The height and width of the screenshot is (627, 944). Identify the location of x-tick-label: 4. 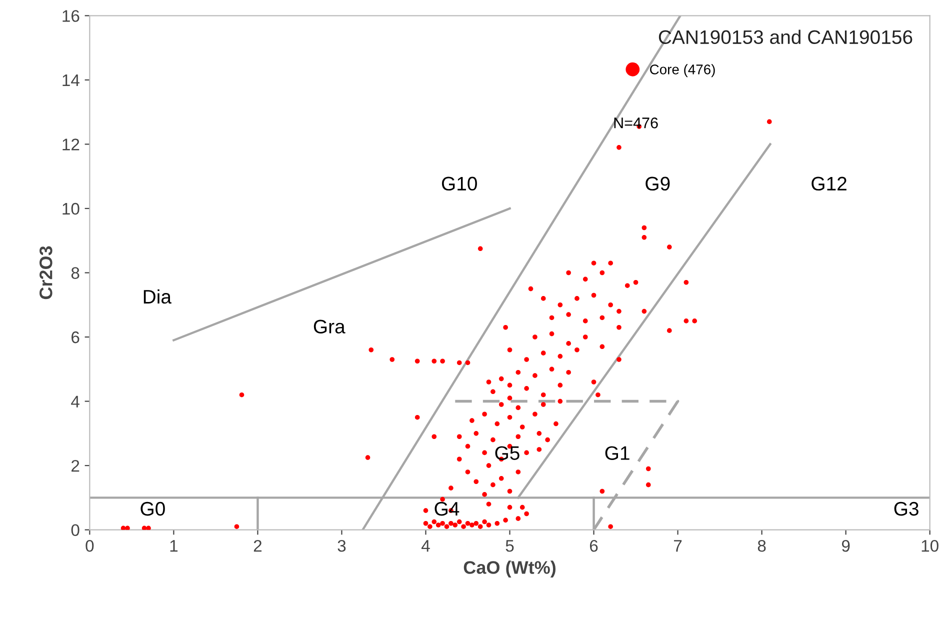
(425, 546).